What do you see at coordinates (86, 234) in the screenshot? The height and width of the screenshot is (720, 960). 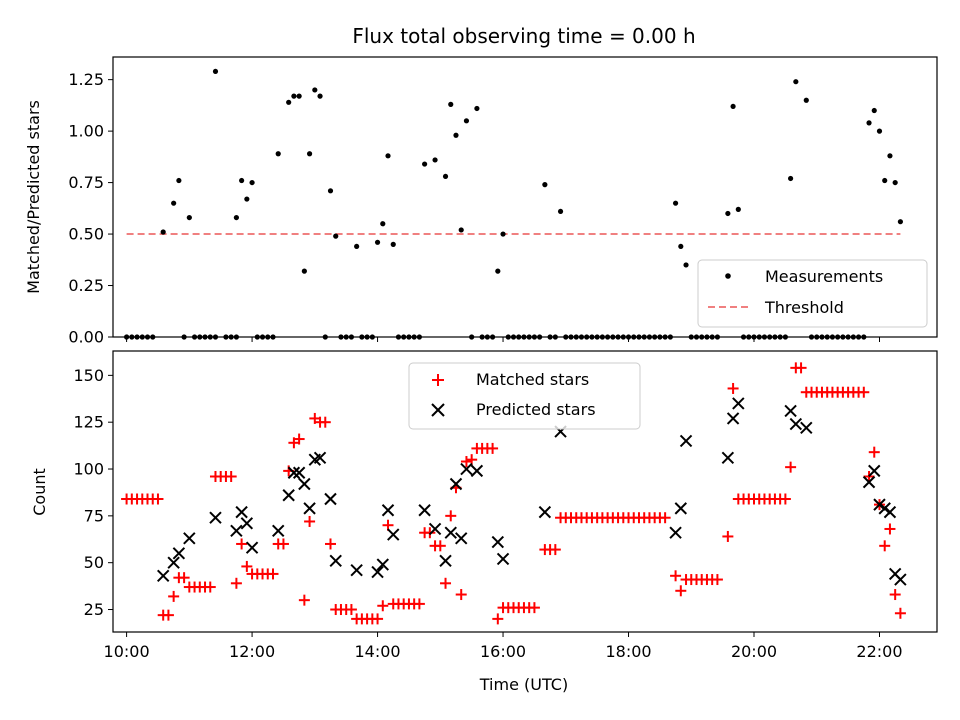 I see `y-tick-label: 0.50` at bounding box center [86, 234].